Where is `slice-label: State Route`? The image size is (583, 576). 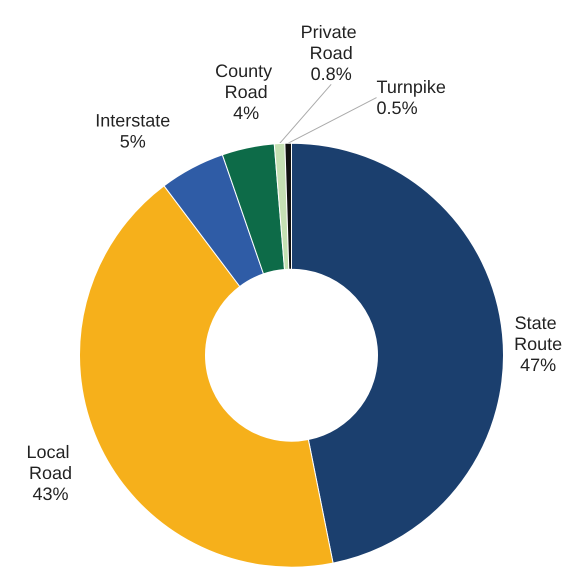 slice-label: State Route is located at coordinates (538, 333).